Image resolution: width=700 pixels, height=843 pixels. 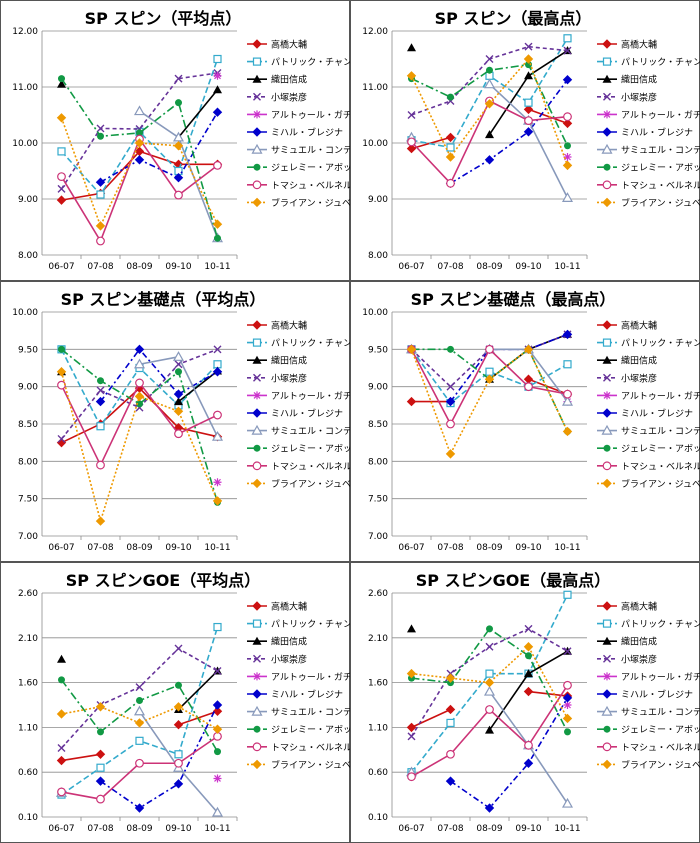 What do you see at coordinates (28, 388) in the screenshot?
I see `y-tick-label: 9.00` at bounding box center [28, 388].